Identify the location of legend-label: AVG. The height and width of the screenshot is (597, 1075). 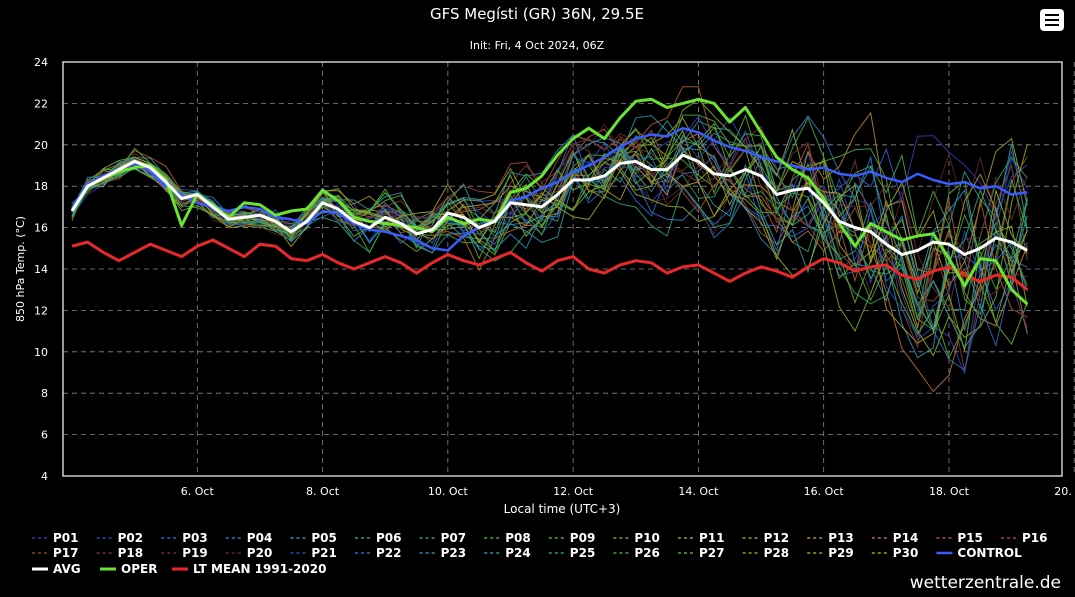
(67, 569).